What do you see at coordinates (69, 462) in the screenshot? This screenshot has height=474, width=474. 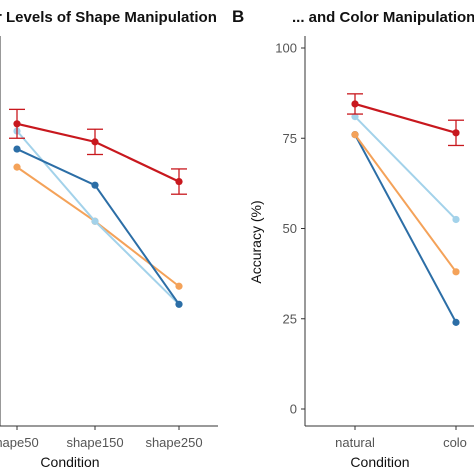 I see `panel-a-x-axis-title: Condition` at bounding box center [69, 462].